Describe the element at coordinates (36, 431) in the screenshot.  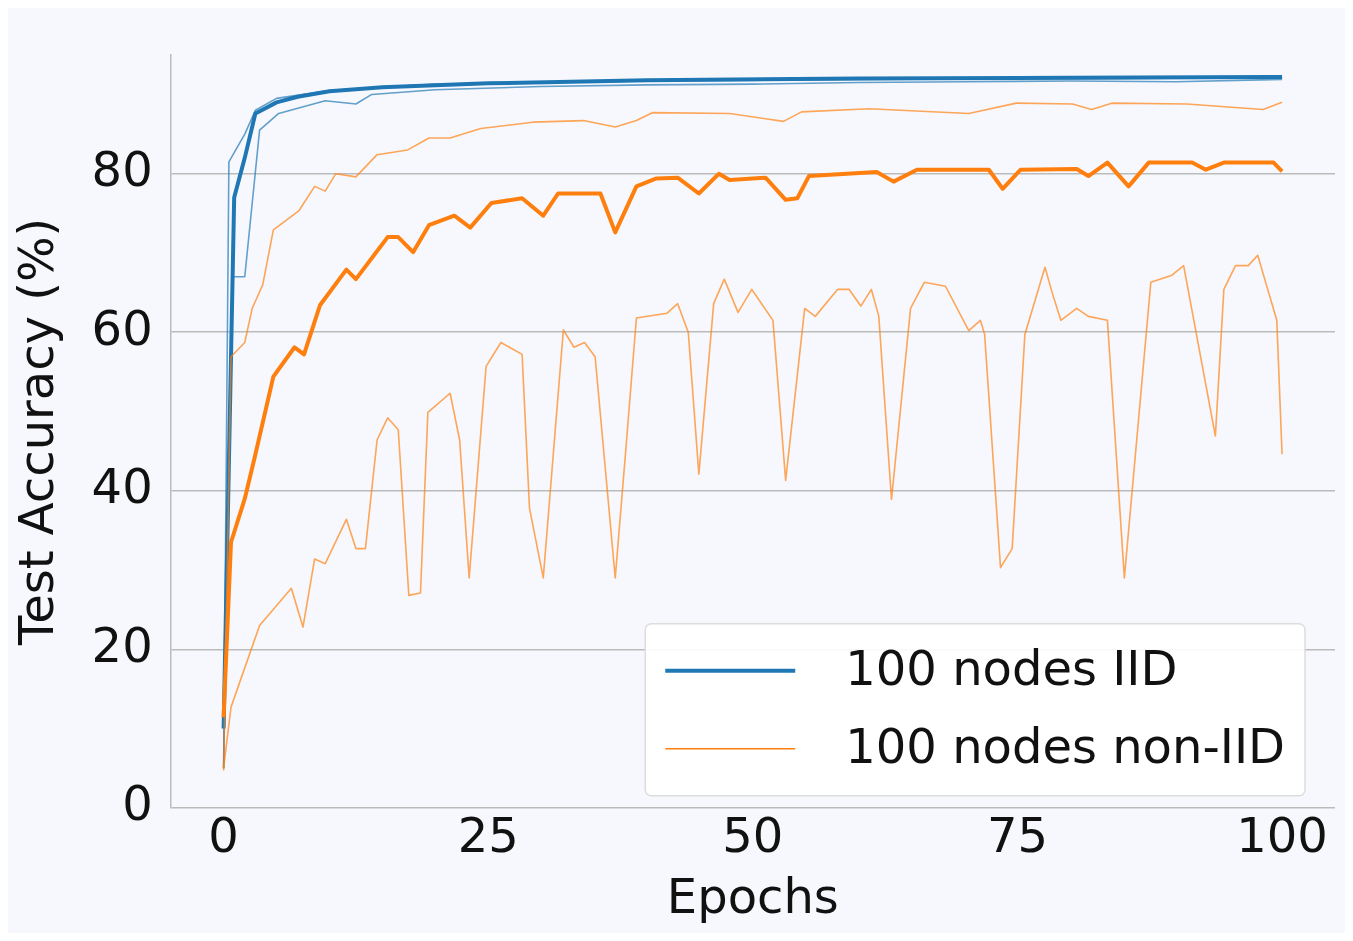
I see `y-axis-title: Test Accuracy (%)` at that location.